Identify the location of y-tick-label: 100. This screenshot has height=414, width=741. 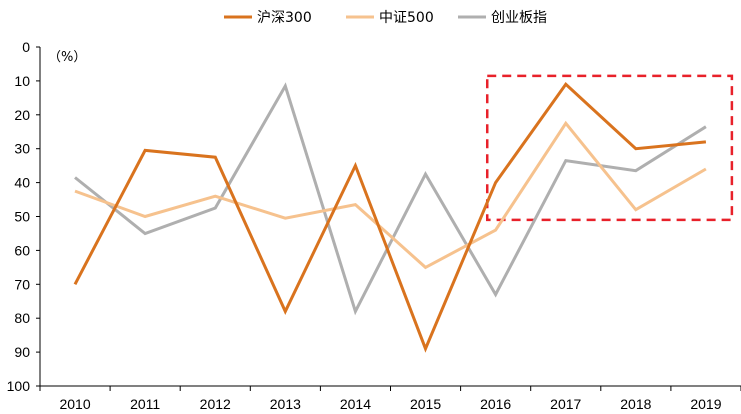
(19, 386).